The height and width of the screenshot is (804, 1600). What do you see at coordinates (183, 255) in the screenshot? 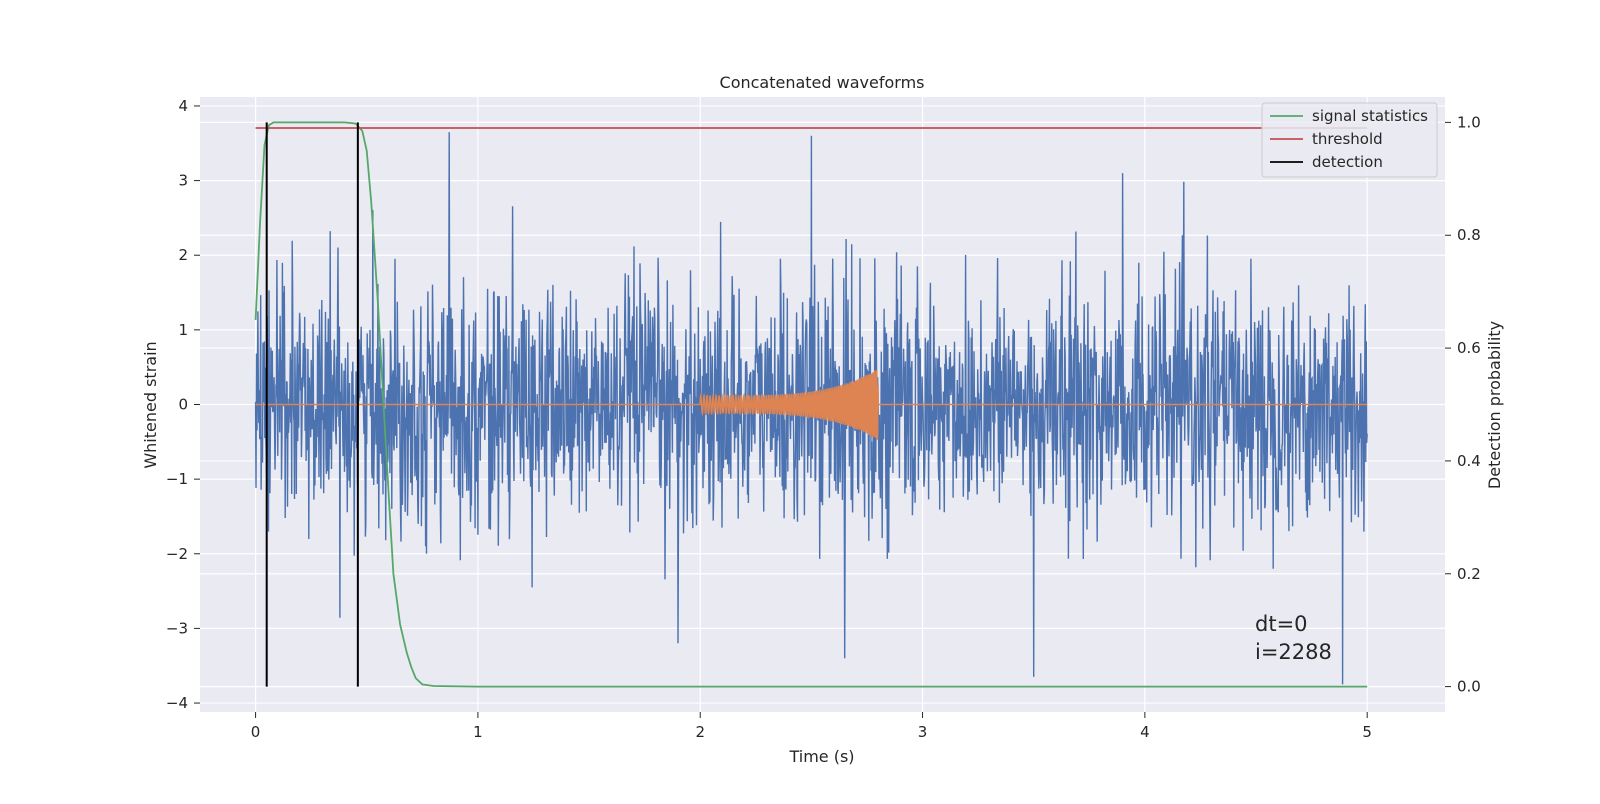
I see `y-tick-label: 2` at bounding box center [183, 255].